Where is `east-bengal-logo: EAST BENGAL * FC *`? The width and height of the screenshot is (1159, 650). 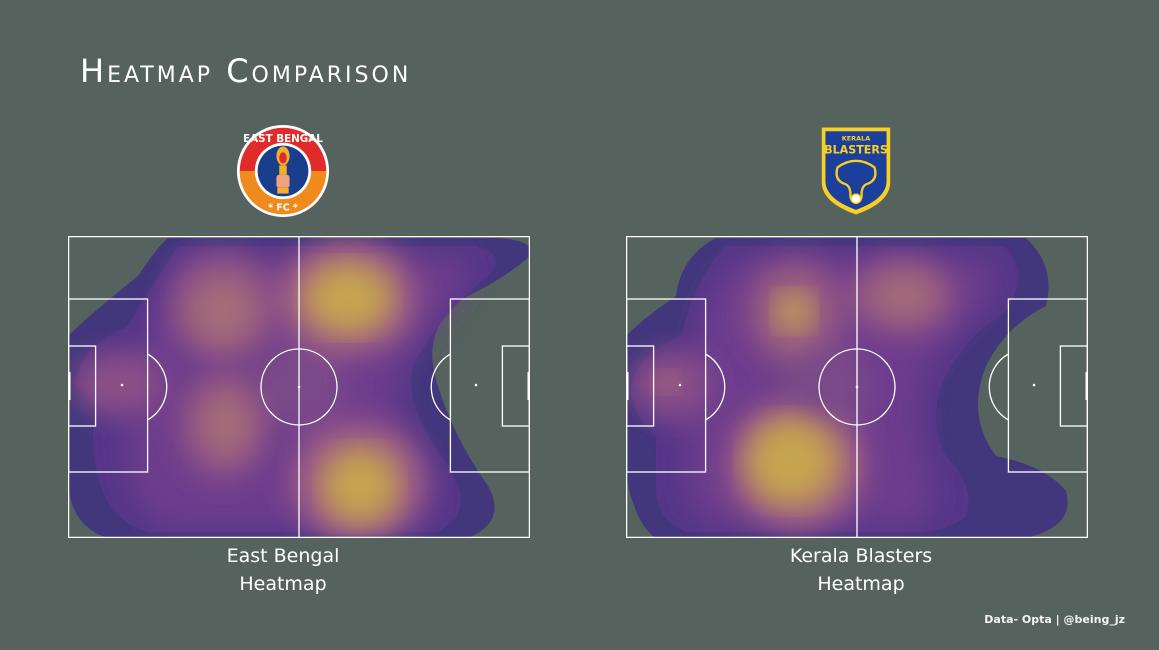
east-bengal-logo: EAST BENGAL * FC * is located at coordinates (283, 171).